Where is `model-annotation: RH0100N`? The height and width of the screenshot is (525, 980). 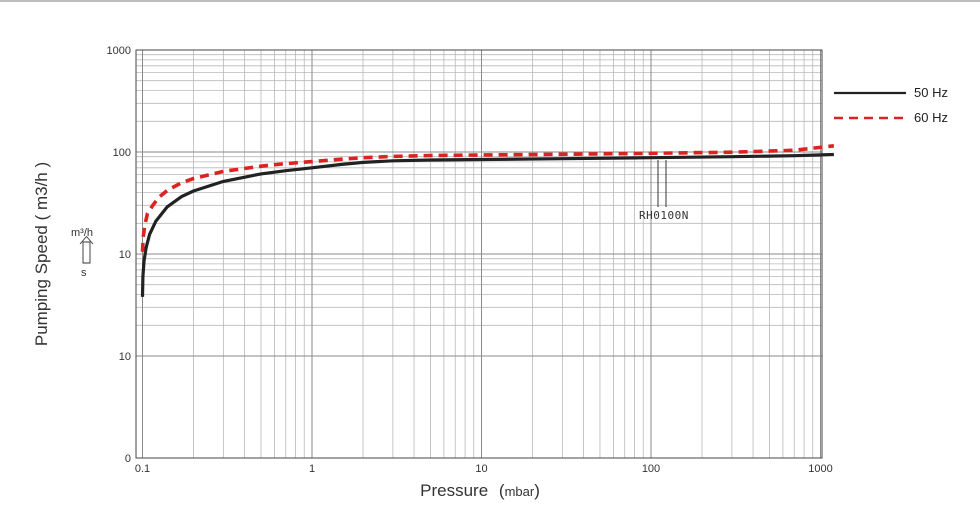
model-annotation: RH0100N is located at coordinates (664, 191).